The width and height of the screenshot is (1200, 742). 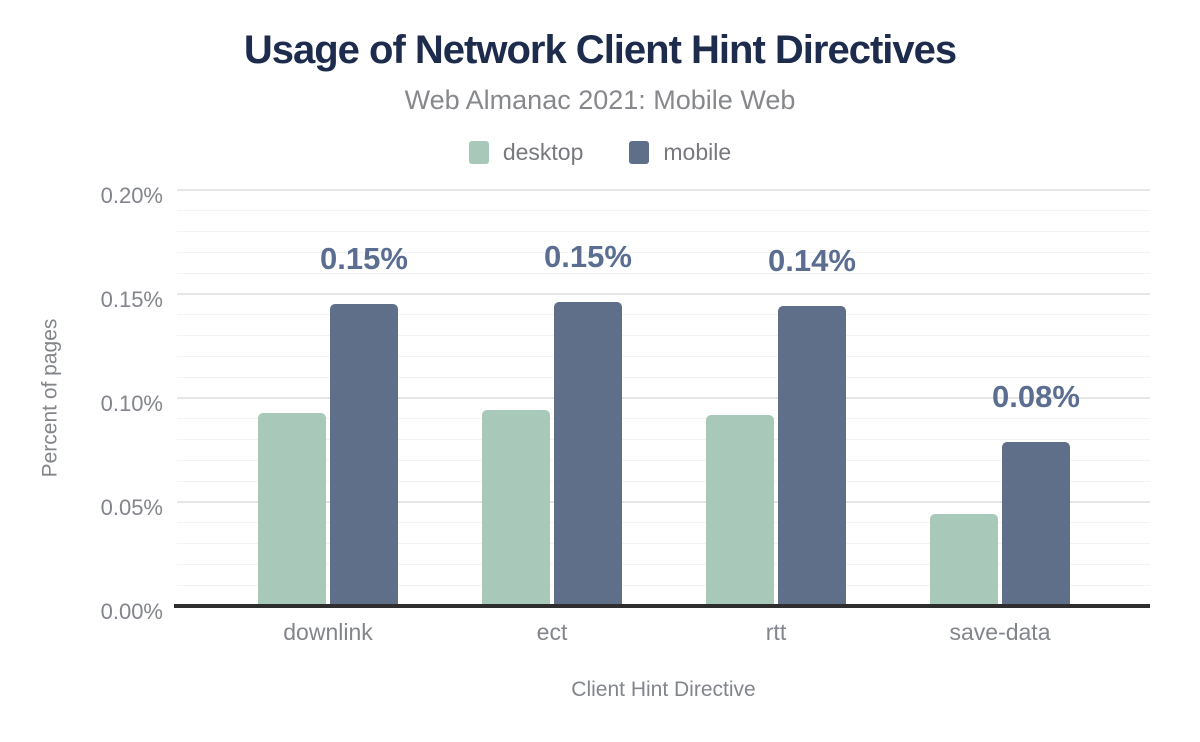 I want to click on bar-group-ect: 0.15%, so click(x=557, y=398).